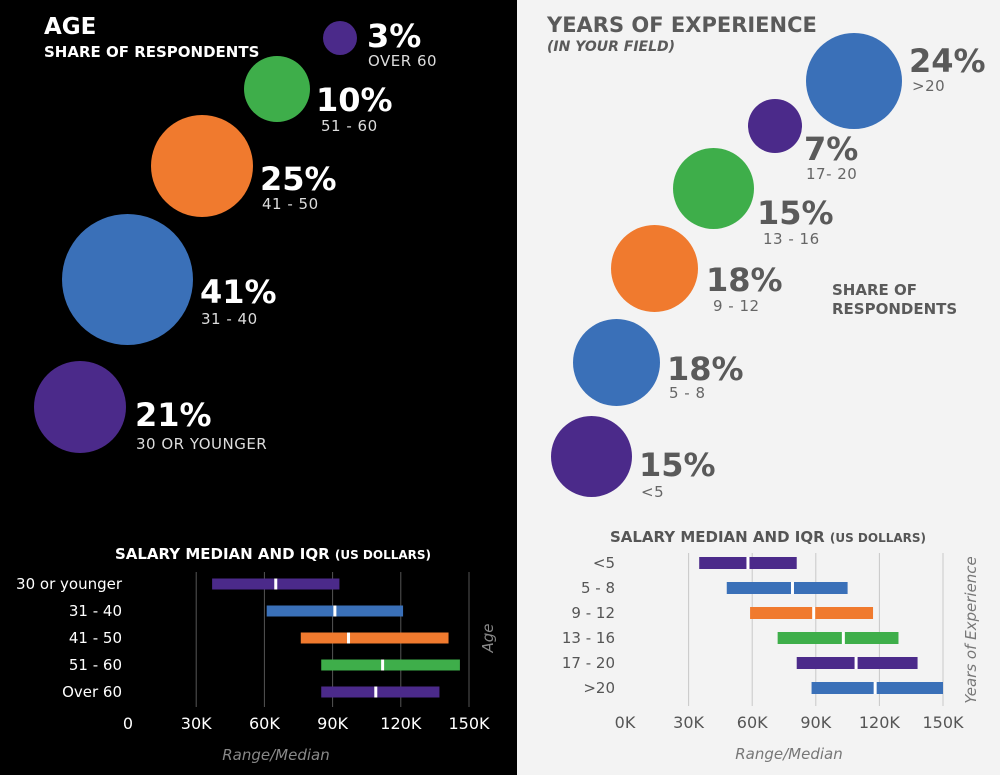 The image size is (1000, 775). Describe the element at coordinates (275, 755) in the screenshot. I see `age-x-axis-label: Range/Median` at that location.